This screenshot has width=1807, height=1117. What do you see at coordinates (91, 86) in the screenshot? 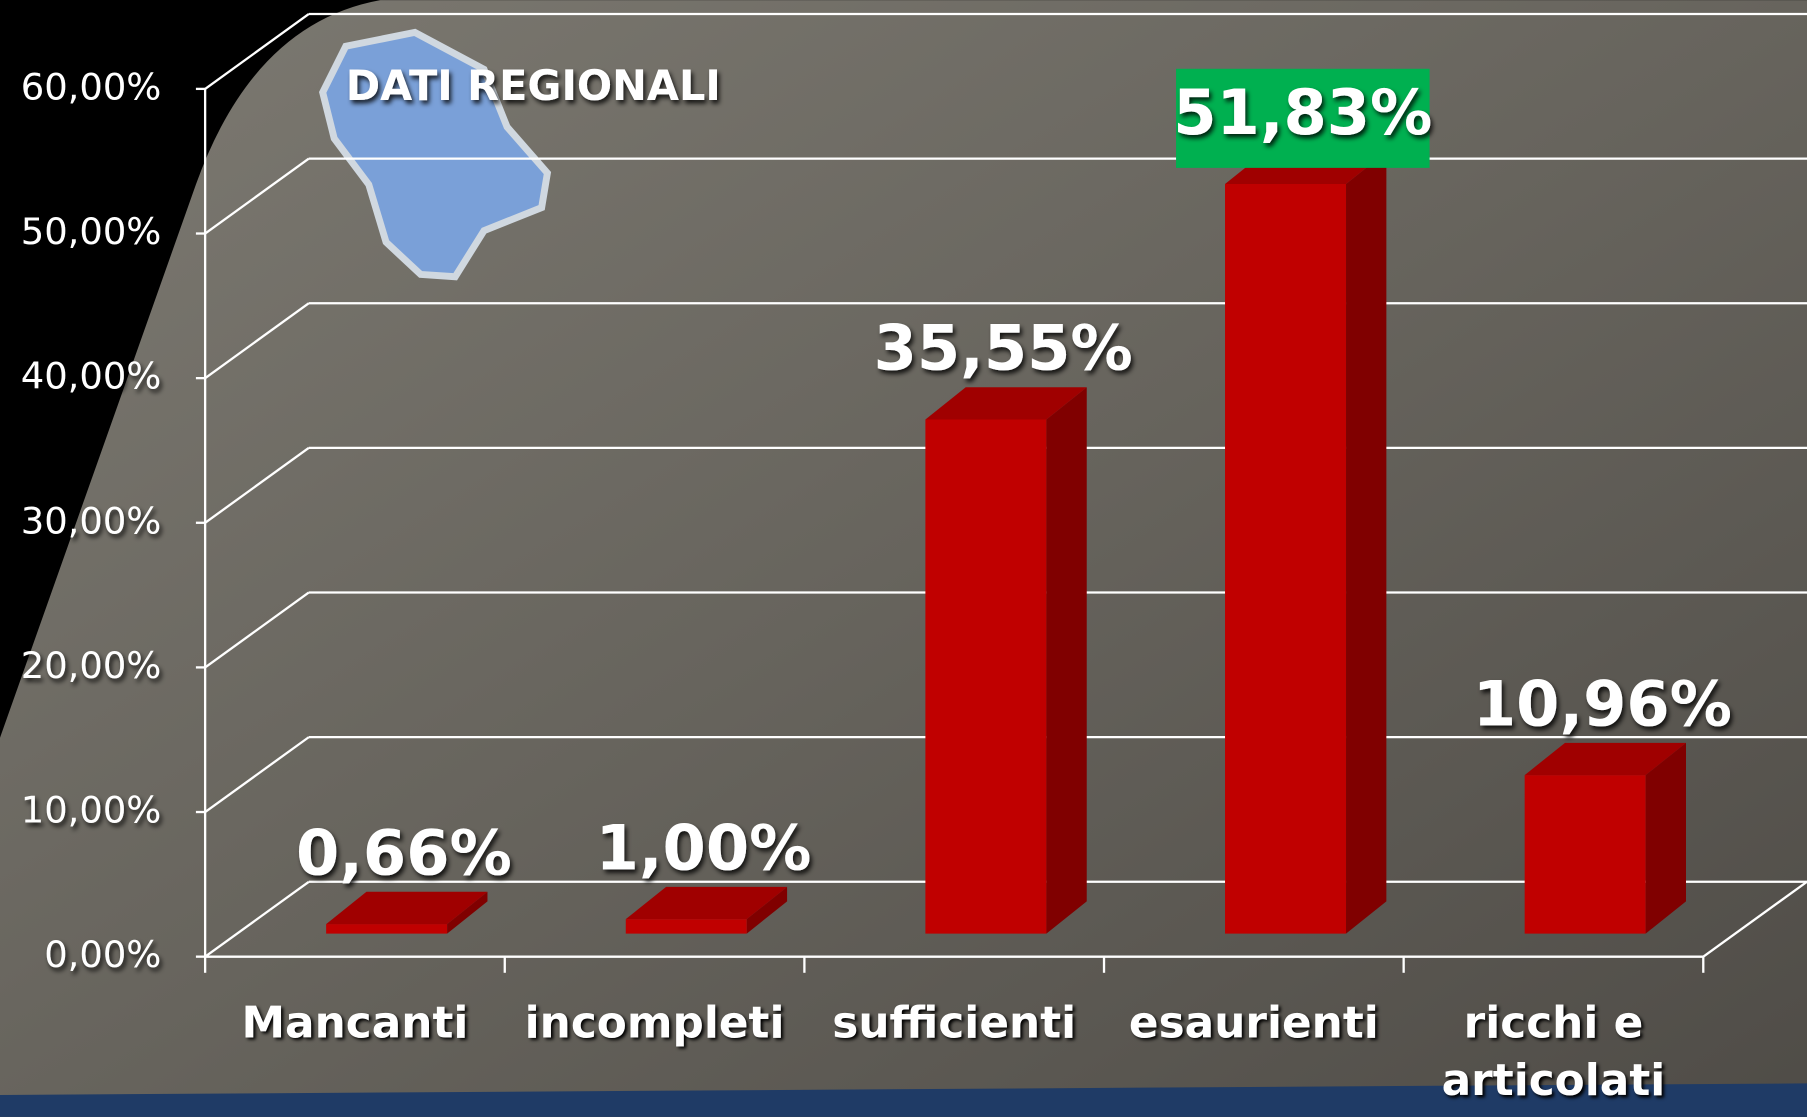
I see `y-tick-label: 60,00%` at bounding box center [91, 86].